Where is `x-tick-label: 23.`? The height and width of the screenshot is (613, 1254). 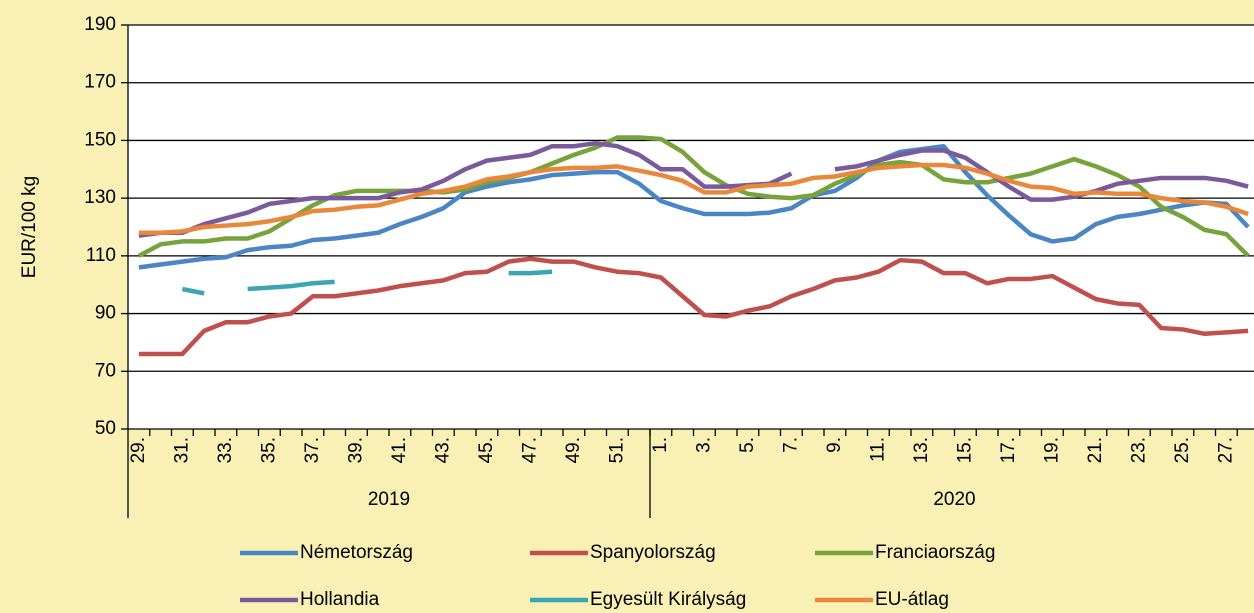
x-tick-label: 23. is located at coordinates (1138, 450).